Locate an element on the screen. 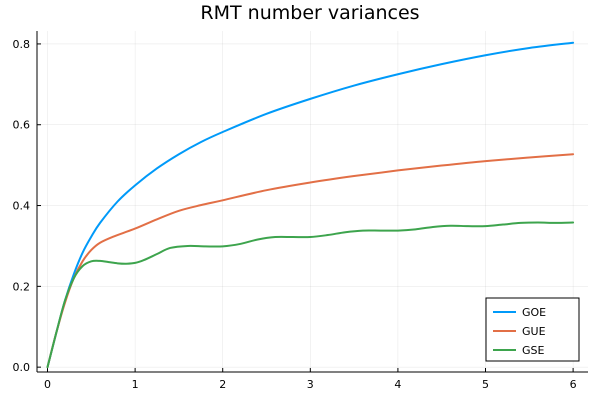  x-axis-ticks: 0 1 2 3 4 5 6 is located at coordinates (310, 379).